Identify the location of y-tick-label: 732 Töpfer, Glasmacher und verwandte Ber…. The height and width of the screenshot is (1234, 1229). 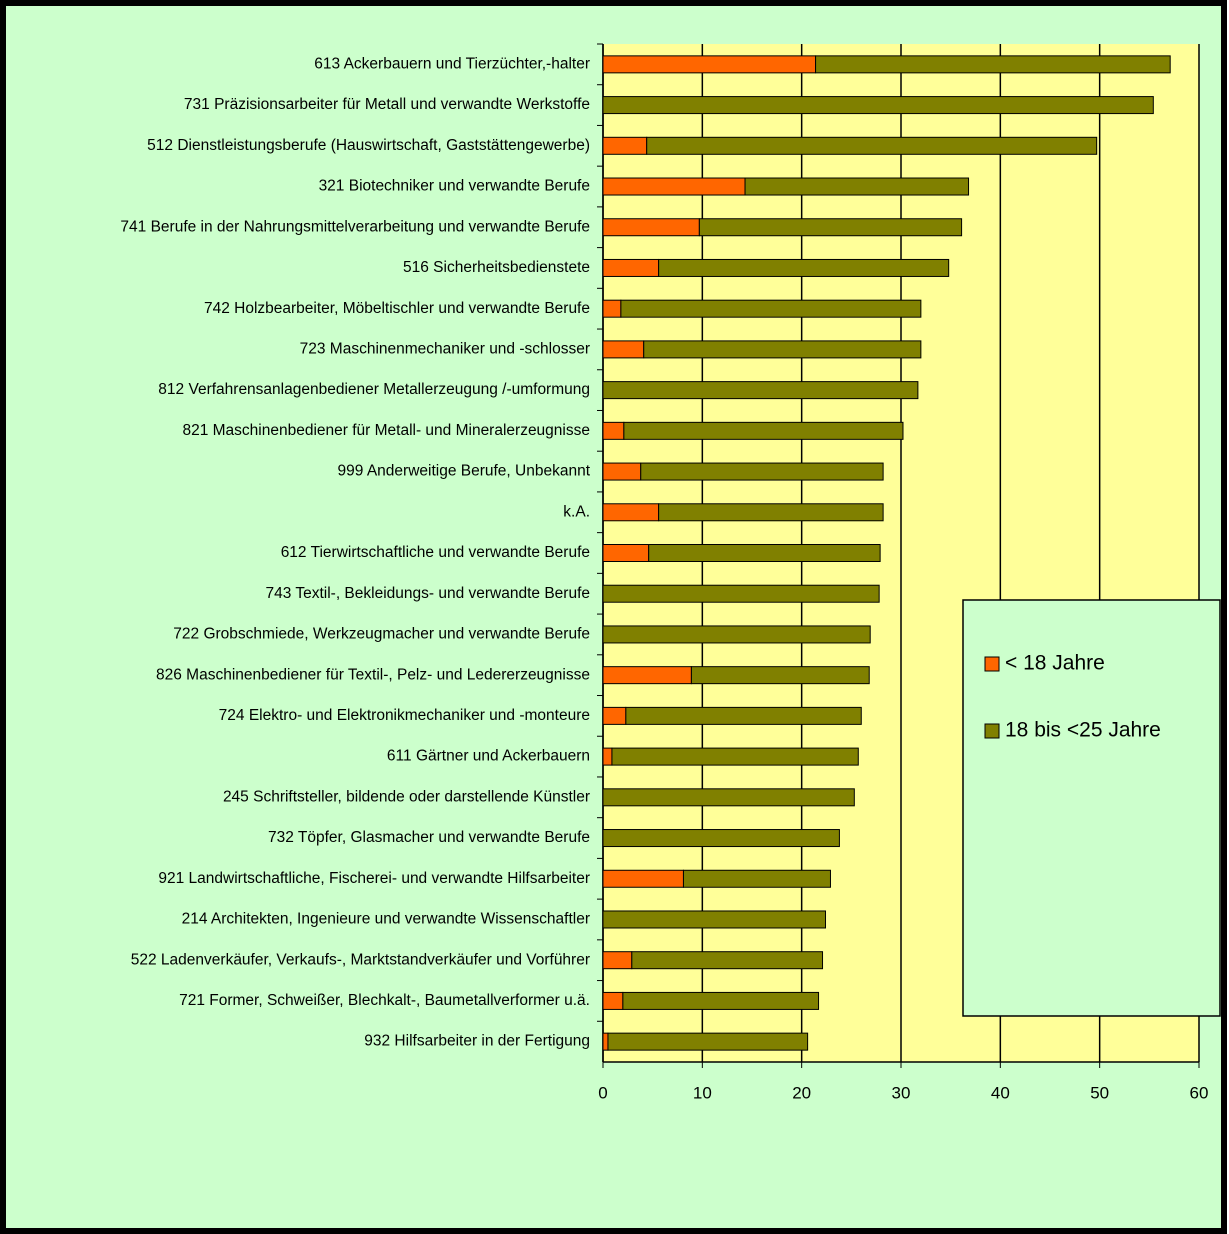
(429, 837).